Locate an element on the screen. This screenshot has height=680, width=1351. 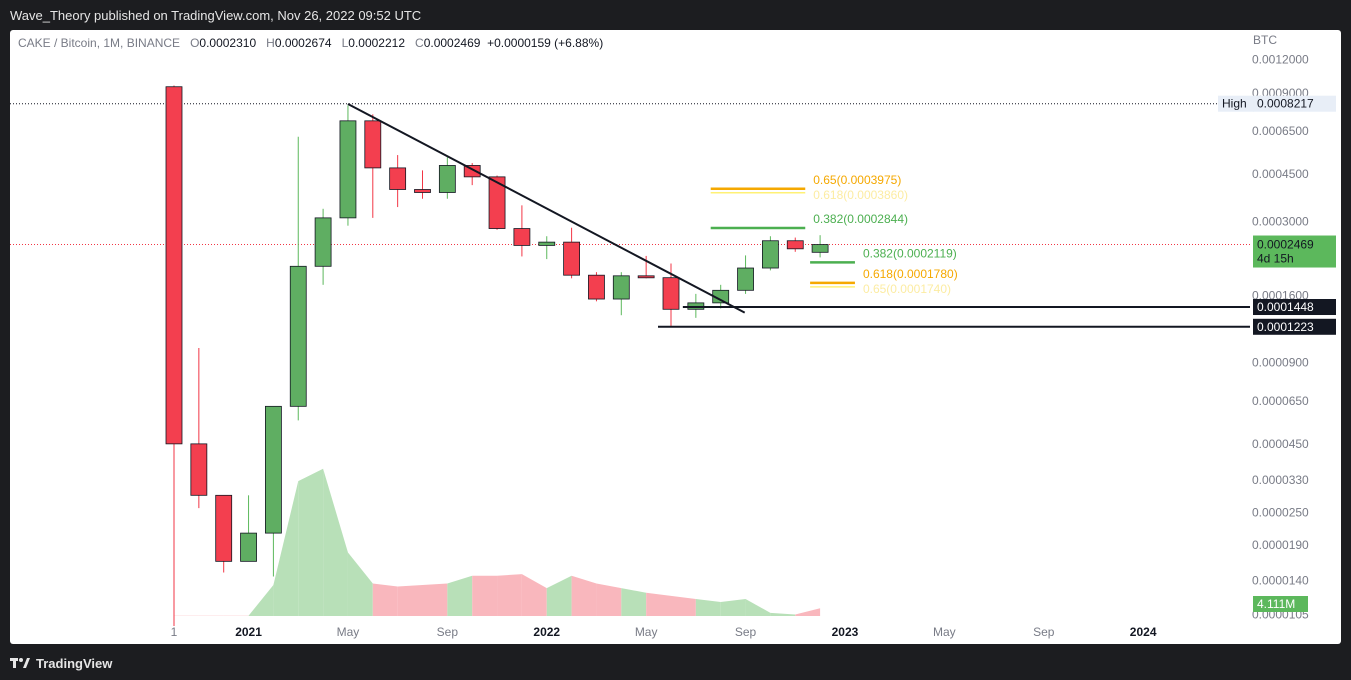
open-value: 0.0002310 is located at coordinates (228, 43).